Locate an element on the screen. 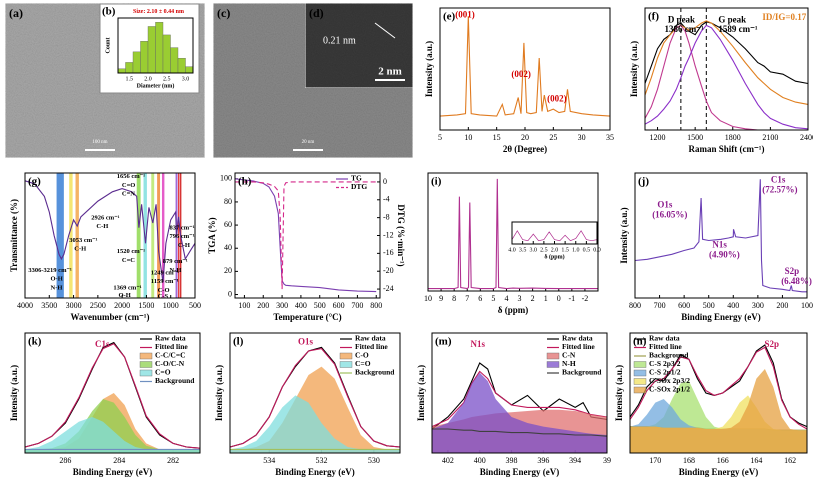 This screenshot has height=484, width=813. annotation: 1520 cm⁻¹ is located at coordinates (131, 251).